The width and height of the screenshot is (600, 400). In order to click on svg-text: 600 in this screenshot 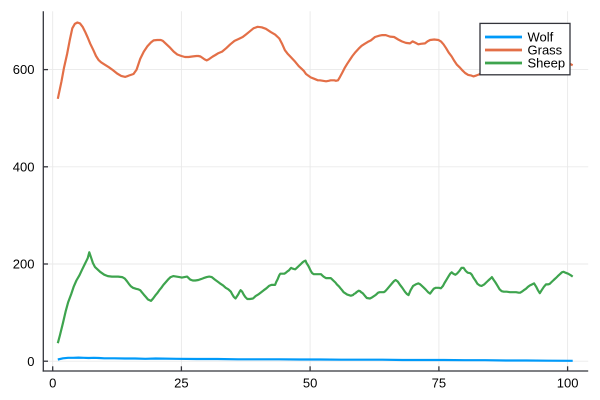, I will do `click(24, 69)`.